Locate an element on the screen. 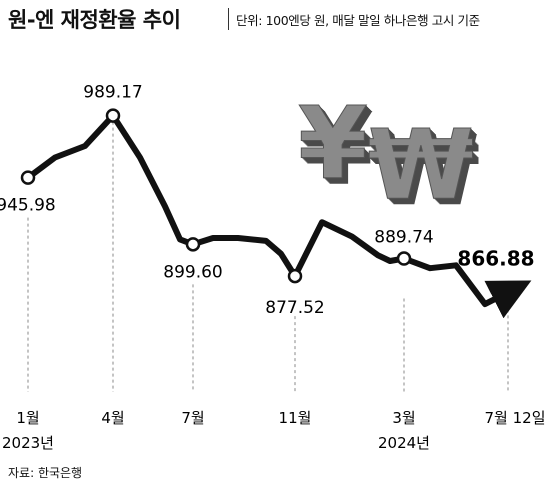  yen-won-3d-icon: ¥¥¥¥¥¥¥ ₩₩₩₩₩₩₩ is located at coordinates (389, 156).